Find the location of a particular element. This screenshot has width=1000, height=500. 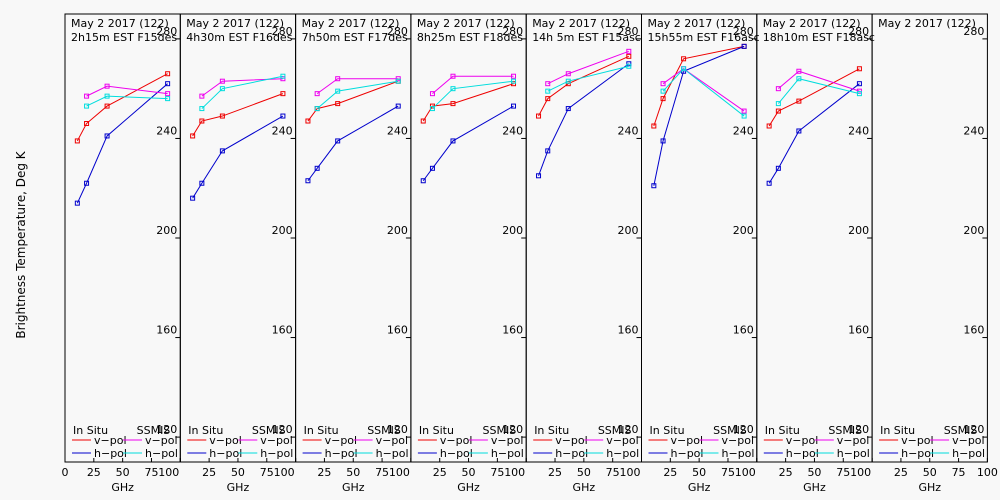

panel-time-label: 15h55m EST F16asc is located at coordinates (704, 37).